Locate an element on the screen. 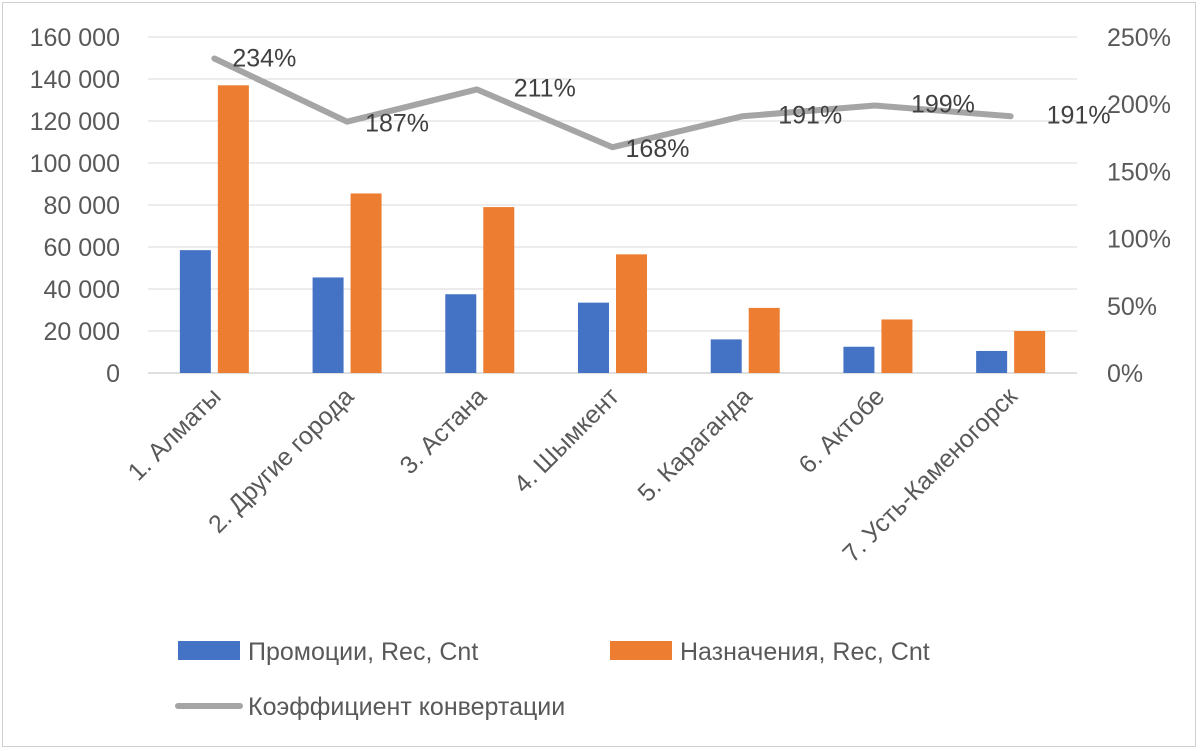 This screenshot has width=1200, height=751. left-tick-label: 20 000 is located at coordinates (82, 332).